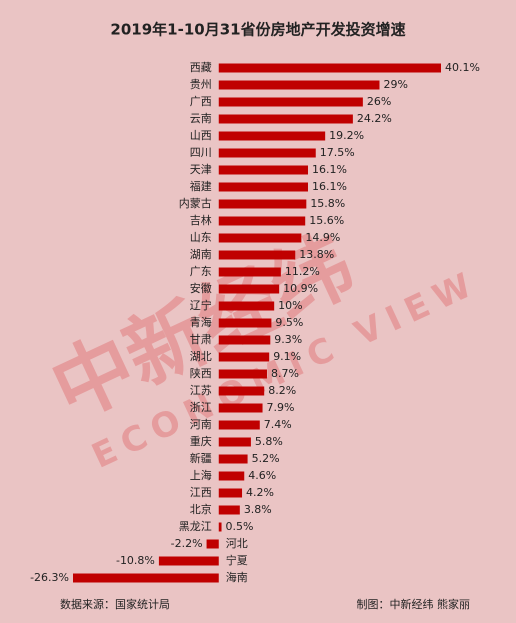 Image resolution: width=516 pixels, height=623 pixels. I want to click on value-label: 5.8%, so click(269, 441).